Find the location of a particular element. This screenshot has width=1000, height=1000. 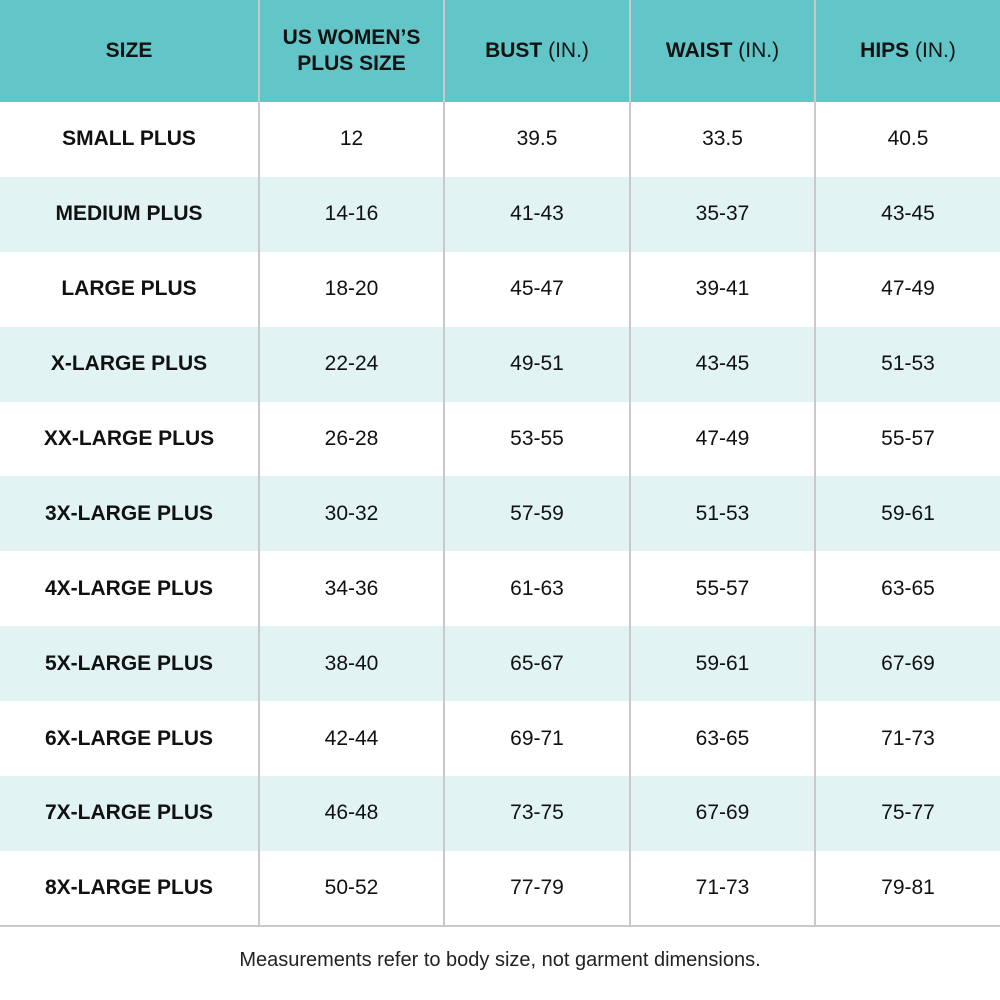

table-row: 5X-LARGE PLUS 38-40 65-67 59-61 67-69 is located at coordinates (500, 664).